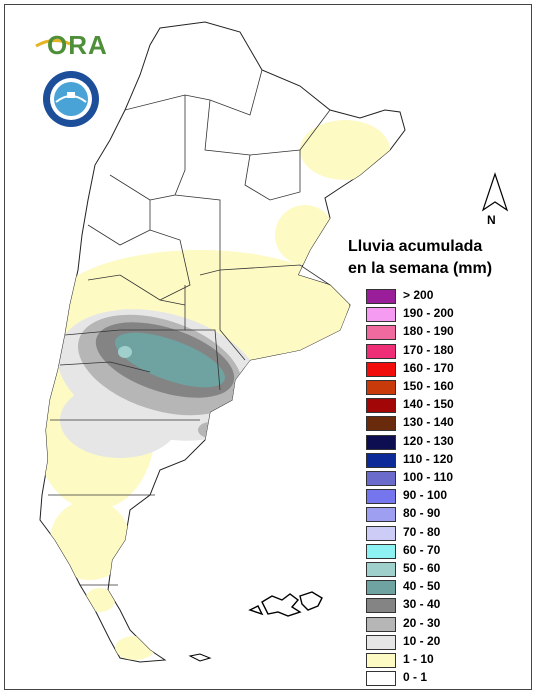 The image size is (538, 696). Describe the element at coordinates (428, 386) in the screenshot. I see `legend-label: 150 - 160` at that location.